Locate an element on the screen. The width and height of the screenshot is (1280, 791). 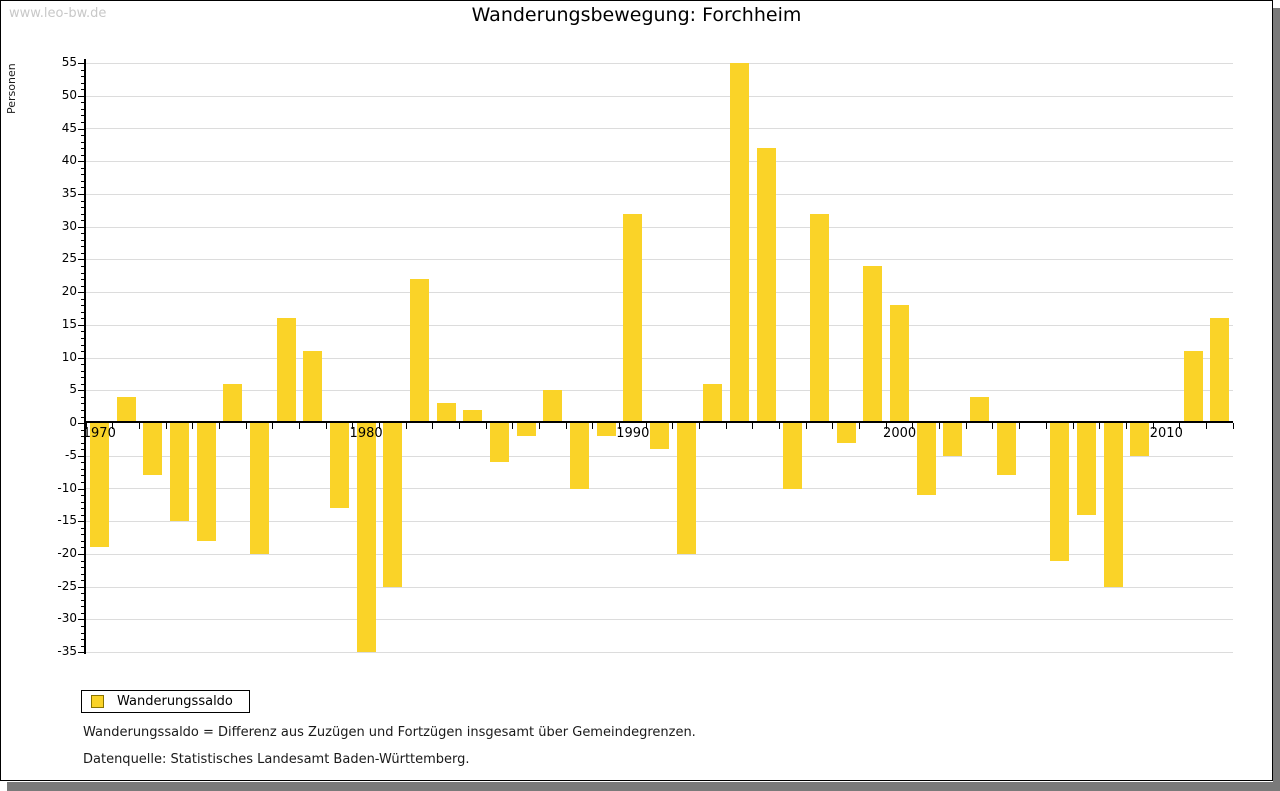
y-tick--18 is located at coordinates (82, 541).